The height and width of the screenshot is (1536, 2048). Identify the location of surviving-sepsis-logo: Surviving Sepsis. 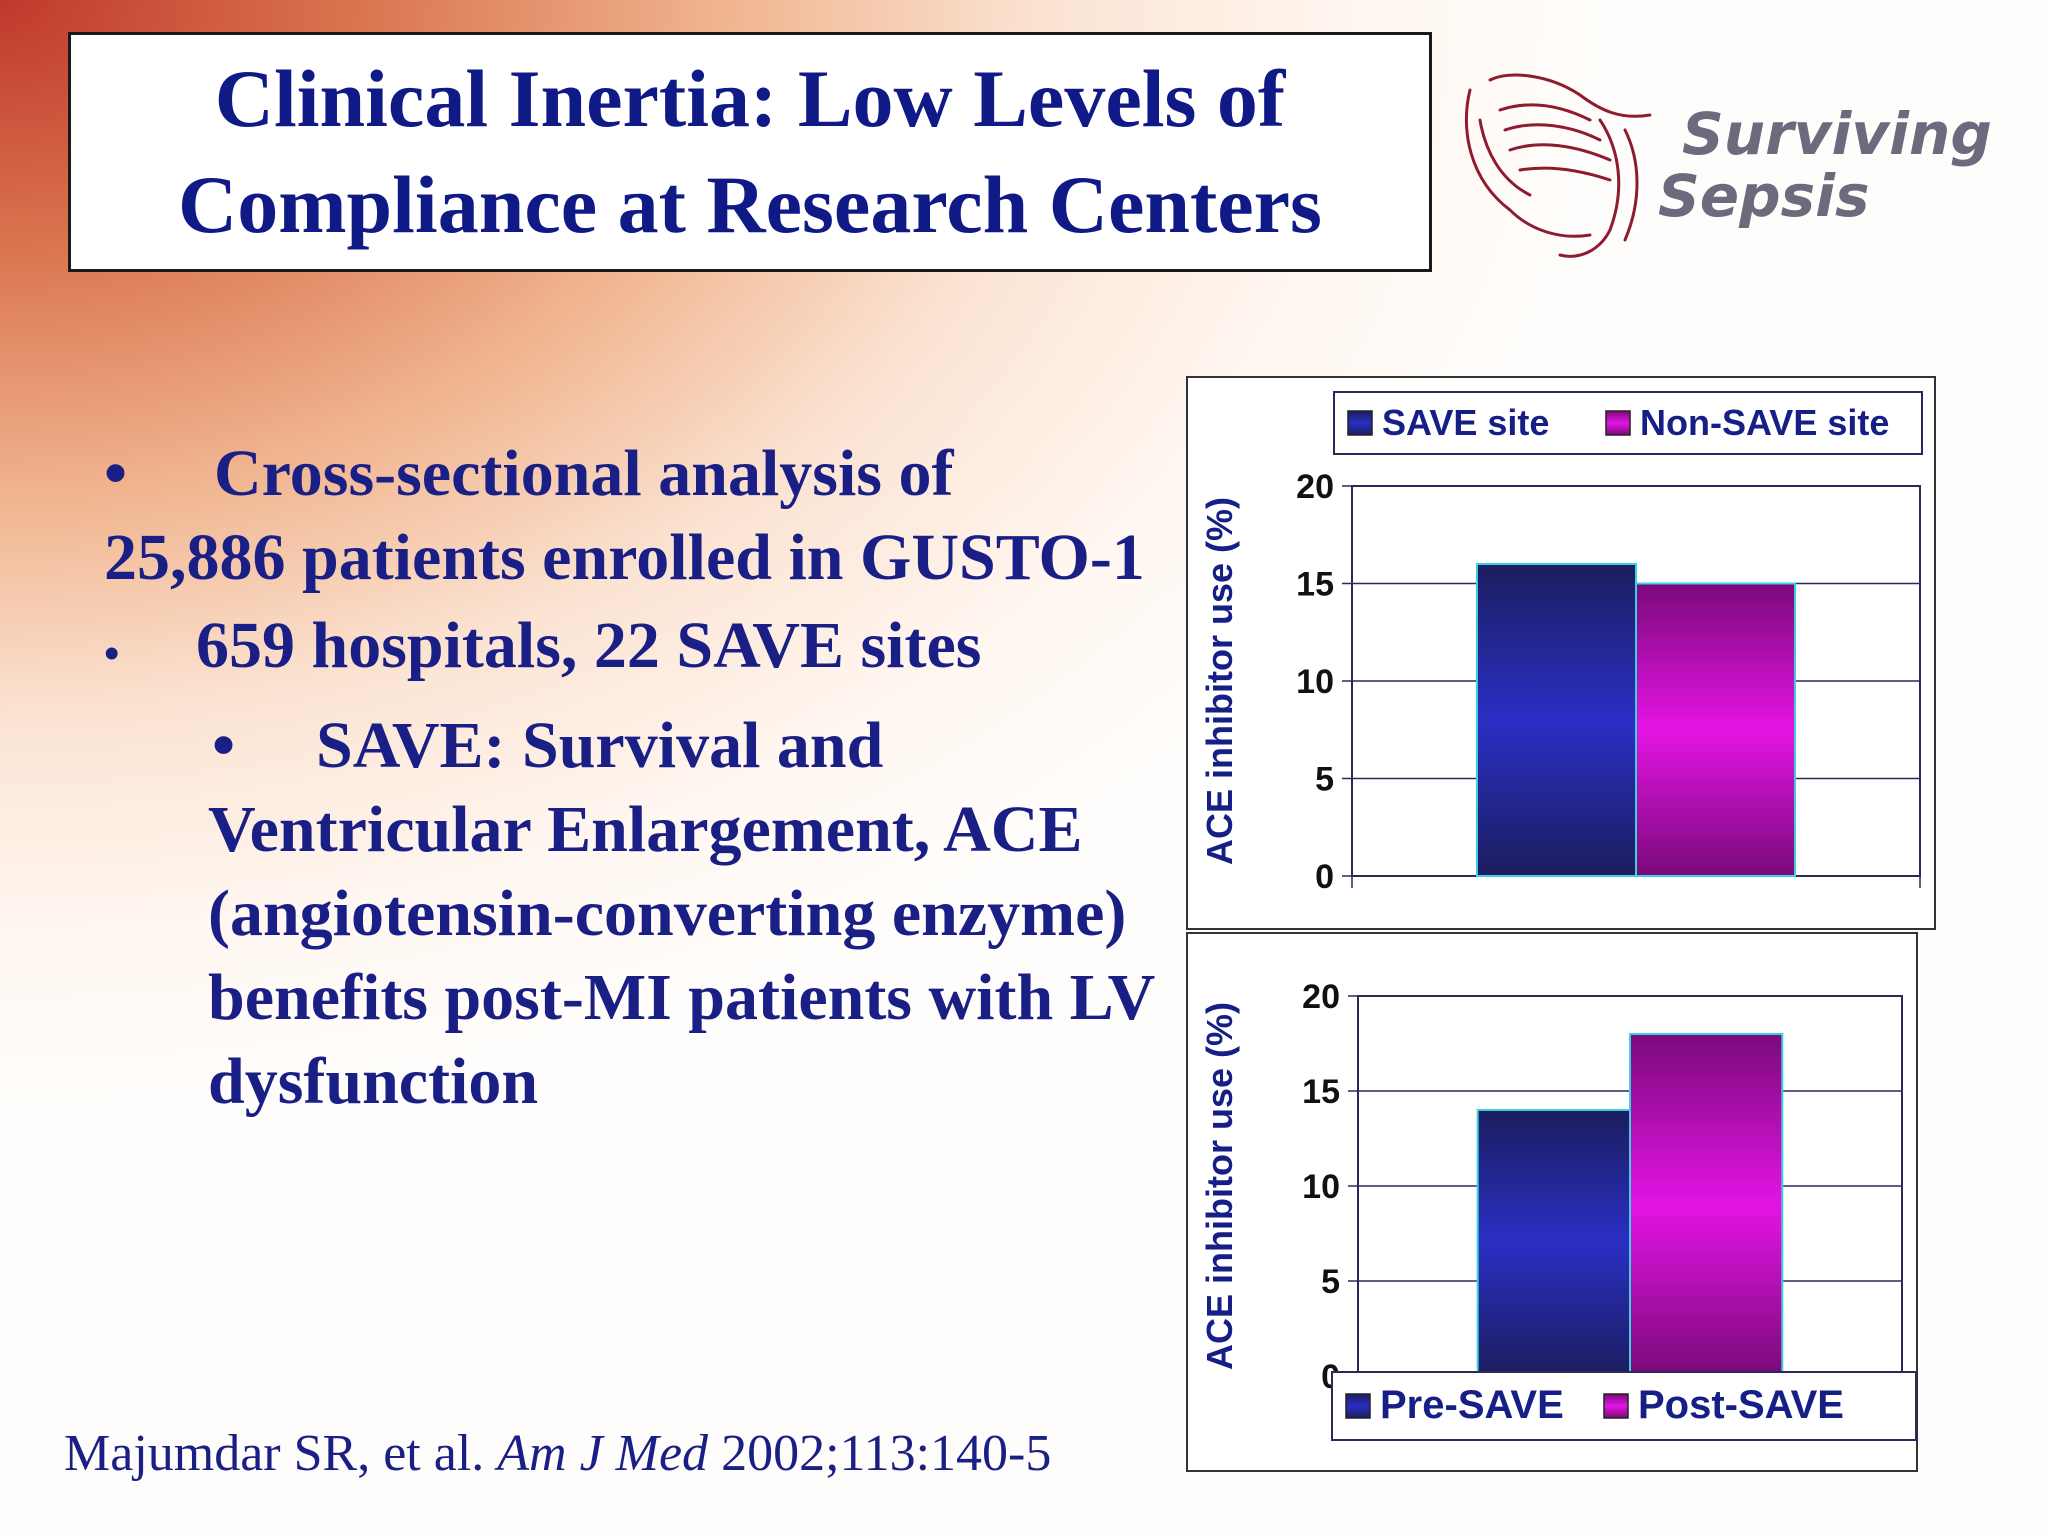
(1730, 170).